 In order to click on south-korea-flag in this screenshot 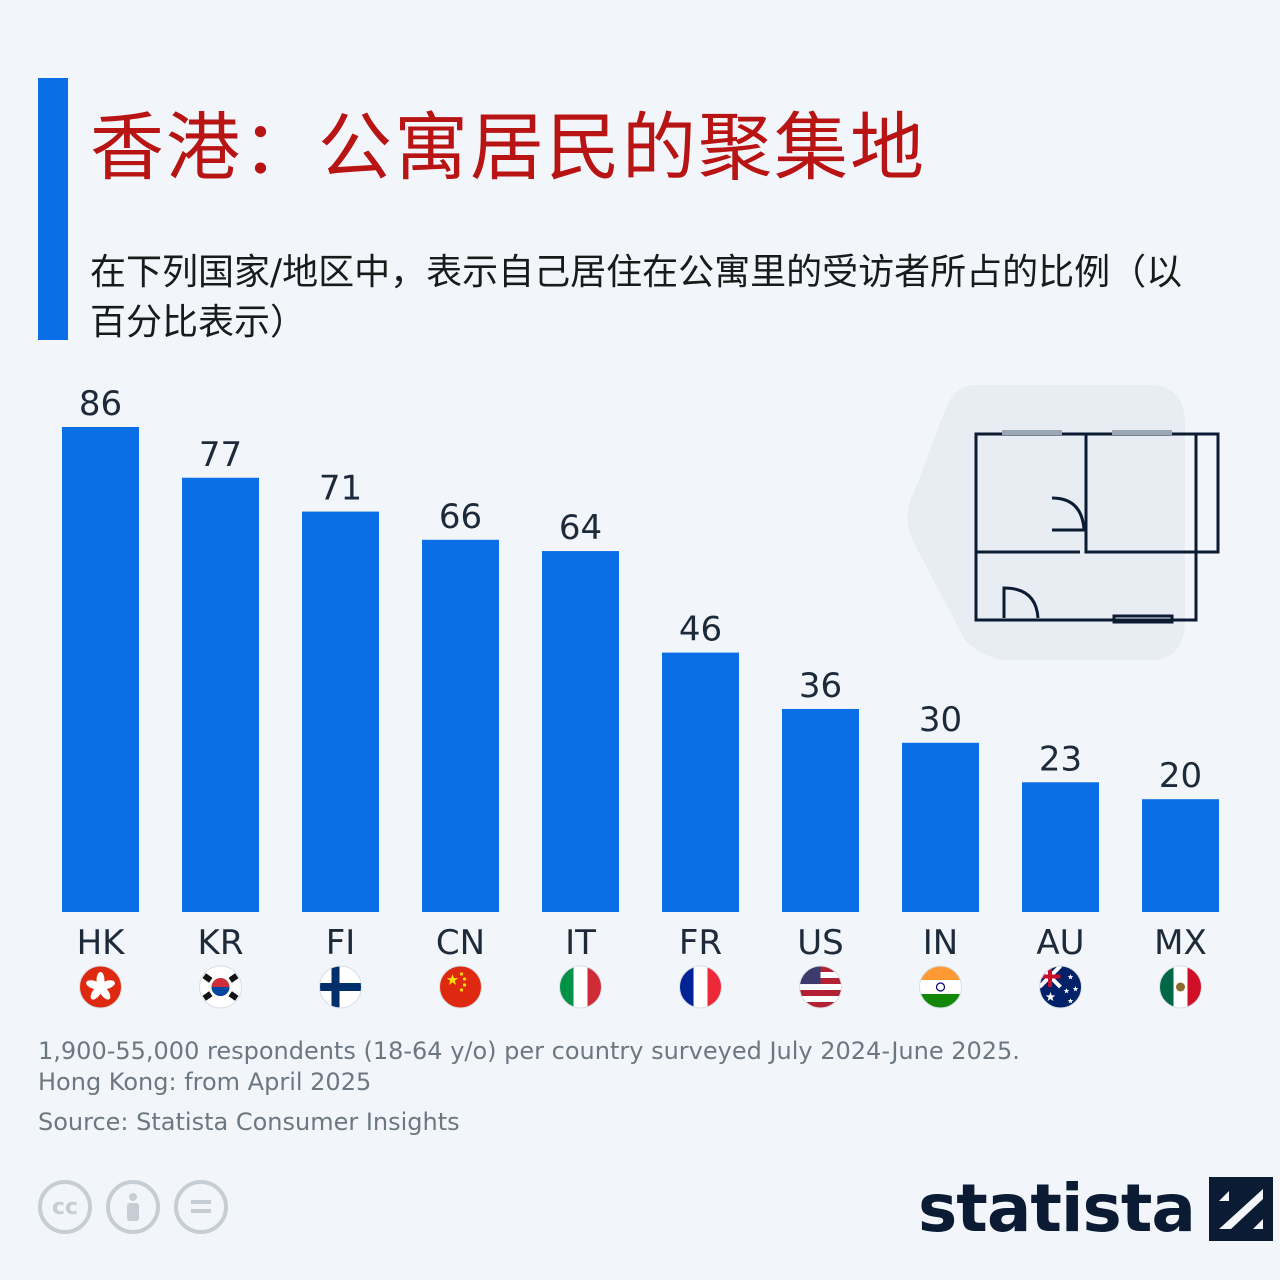, I will do `click(220, 987)`.